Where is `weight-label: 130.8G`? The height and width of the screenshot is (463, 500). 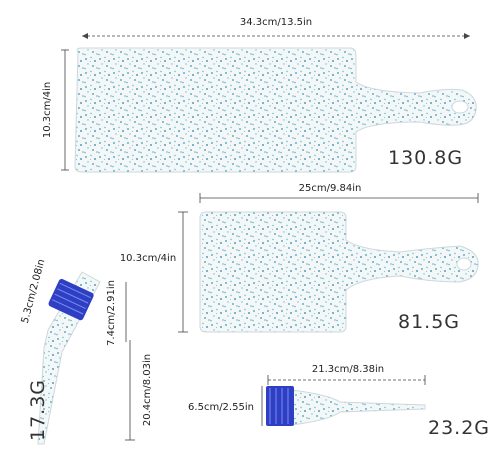
weight-label: 130.8G is located at coordinates (425, 158).